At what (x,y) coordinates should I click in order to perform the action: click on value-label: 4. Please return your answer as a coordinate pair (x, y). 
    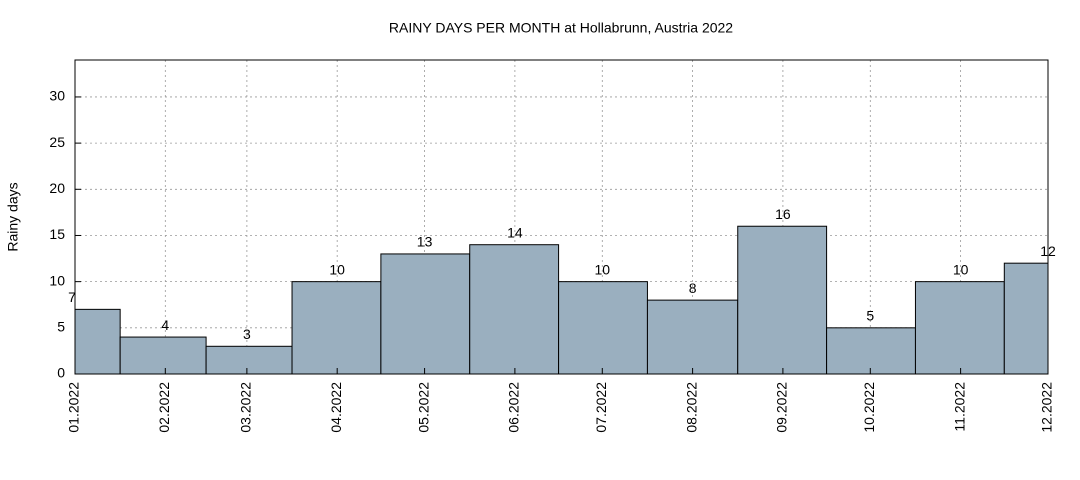
    Looking at the image, I should click on (165, 325).